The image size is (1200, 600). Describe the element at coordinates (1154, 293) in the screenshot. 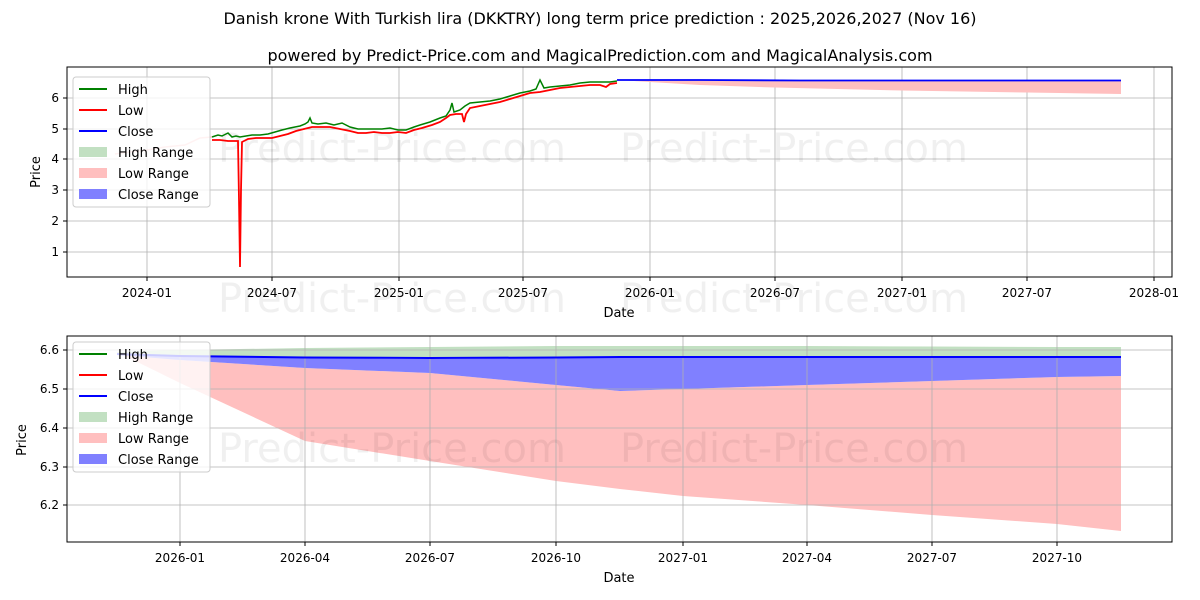

I see `x-tick-label: 2028-01` at that location.